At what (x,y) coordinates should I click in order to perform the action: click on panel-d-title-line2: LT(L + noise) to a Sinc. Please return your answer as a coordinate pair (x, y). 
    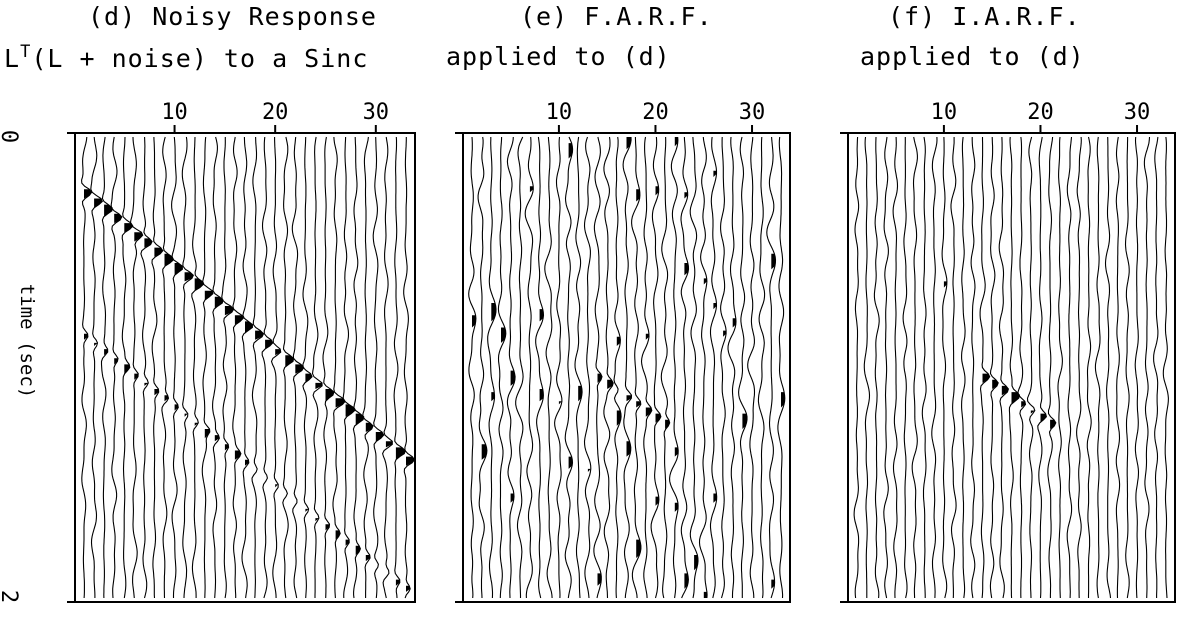
    Looking at the image, I should click on (186, 57).